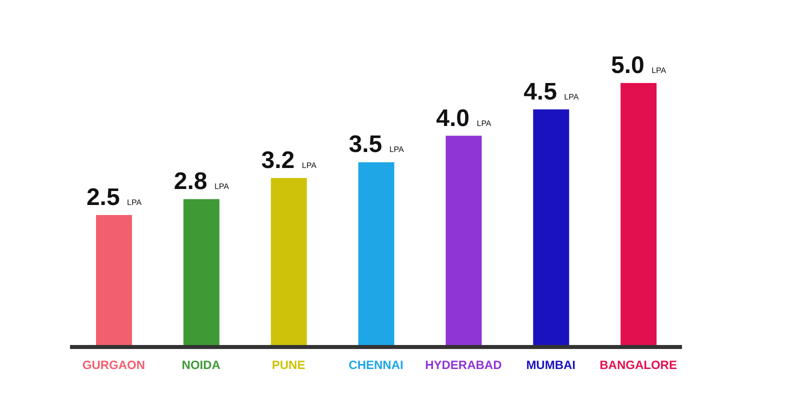  I want to click on data-label: 5.0 LPA, so click(639, 65).